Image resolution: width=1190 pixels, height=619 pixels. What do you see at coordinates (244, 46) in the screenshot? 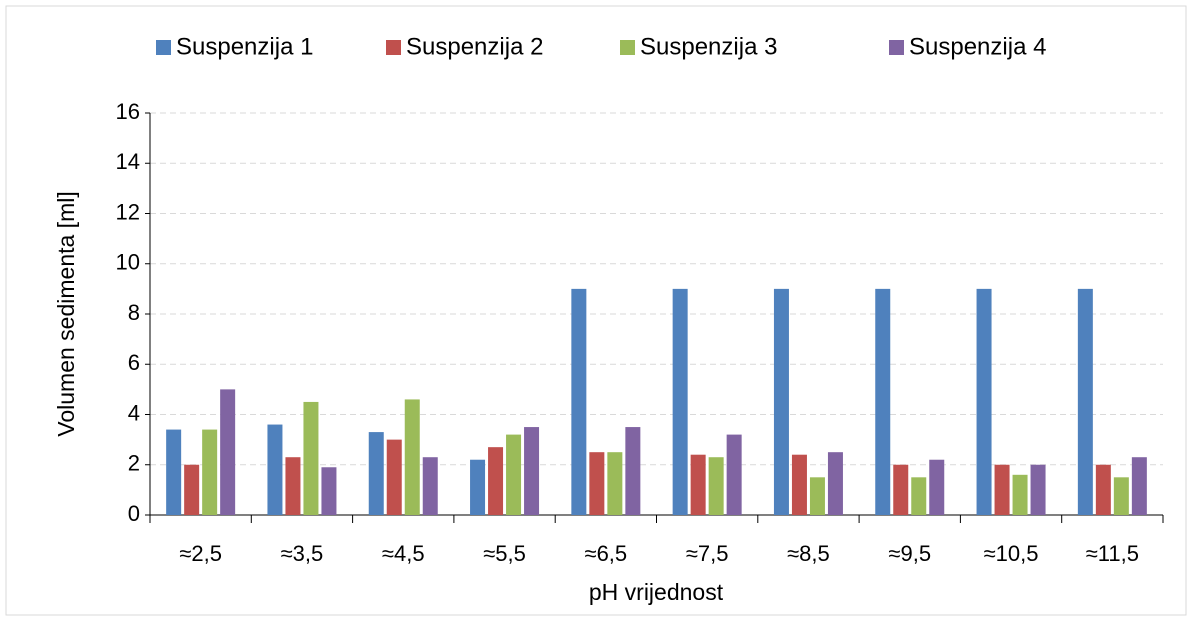
I see `legend-label: Suspenzija 1` at bounding box center [244, 46].